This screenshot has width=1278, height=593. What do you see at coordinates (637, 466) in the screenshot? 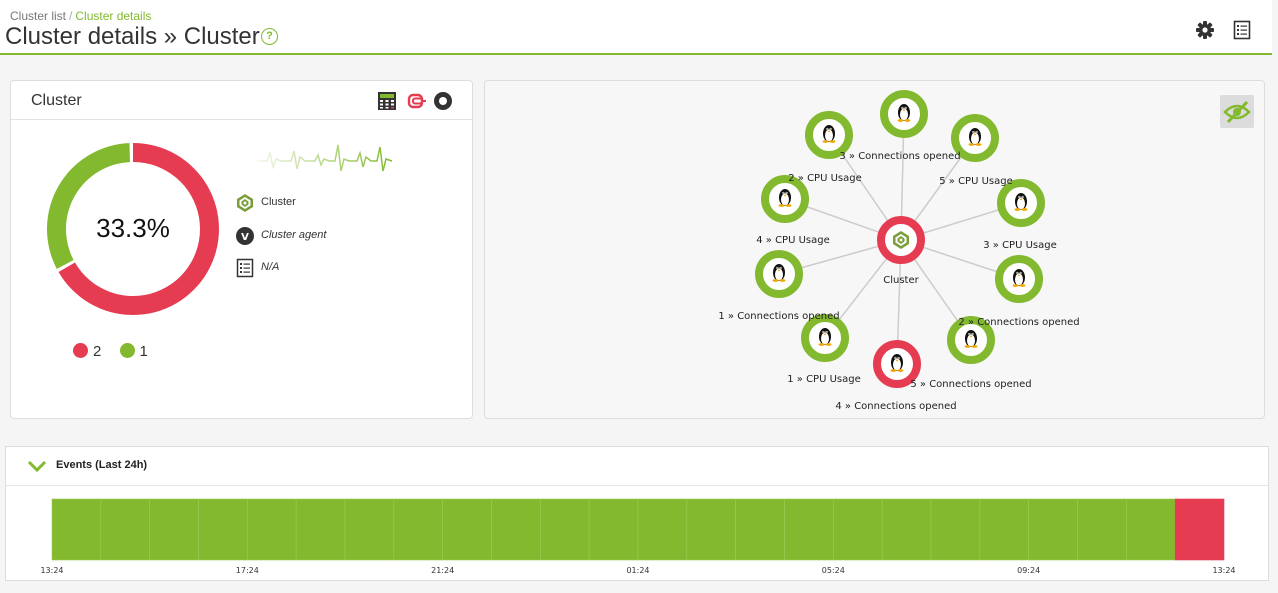
I see `events-header: Events (Last 24h)` at bounding box center [637, 466].